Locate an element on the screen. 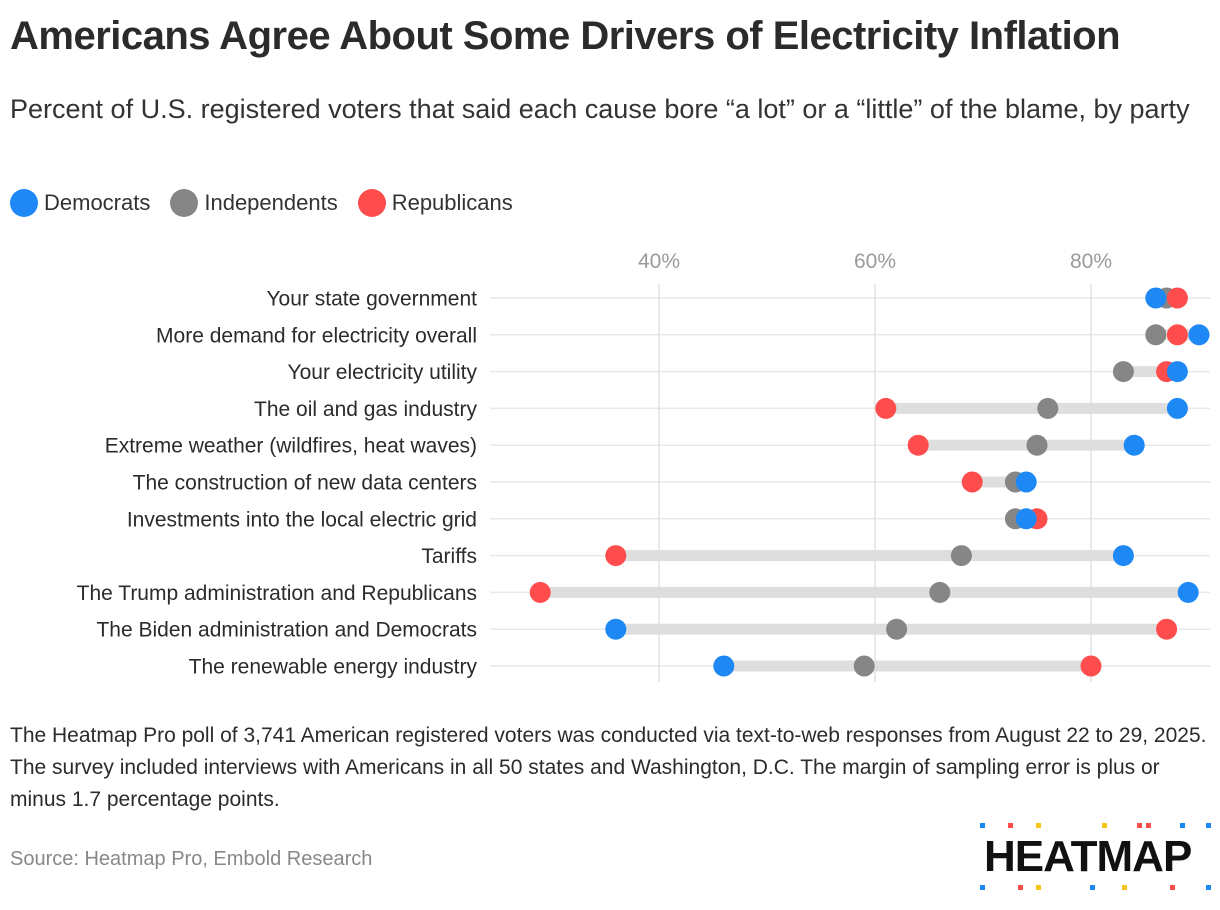 The image size is (1220, 910). category-label: The renewable energy industry is located at coordinates (333, 667).